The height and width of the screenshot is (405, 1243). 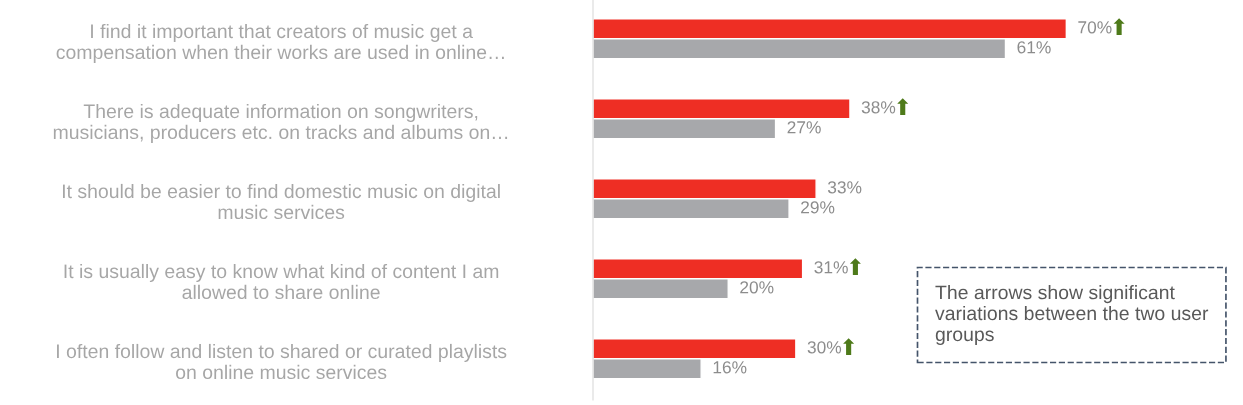 What do you see at coordinates (844, 187) in the screenshot?
I see `data-label: 33%` at bounding box center [844, 187].